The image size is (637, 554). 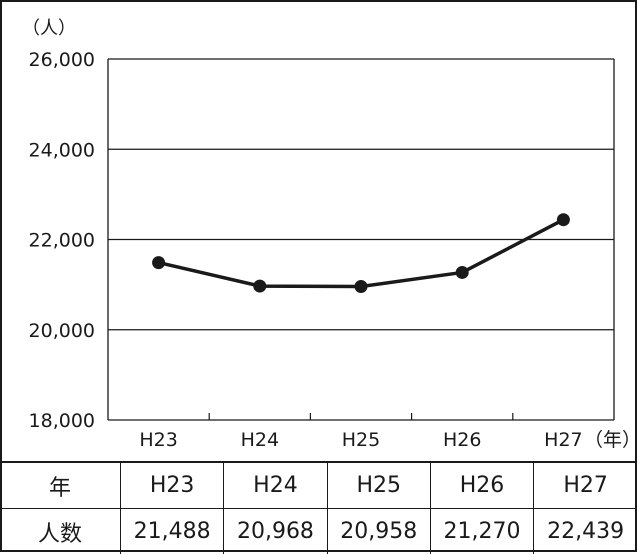 I want to click on table-value-cell: 22,439, so click(x=585, y=531).